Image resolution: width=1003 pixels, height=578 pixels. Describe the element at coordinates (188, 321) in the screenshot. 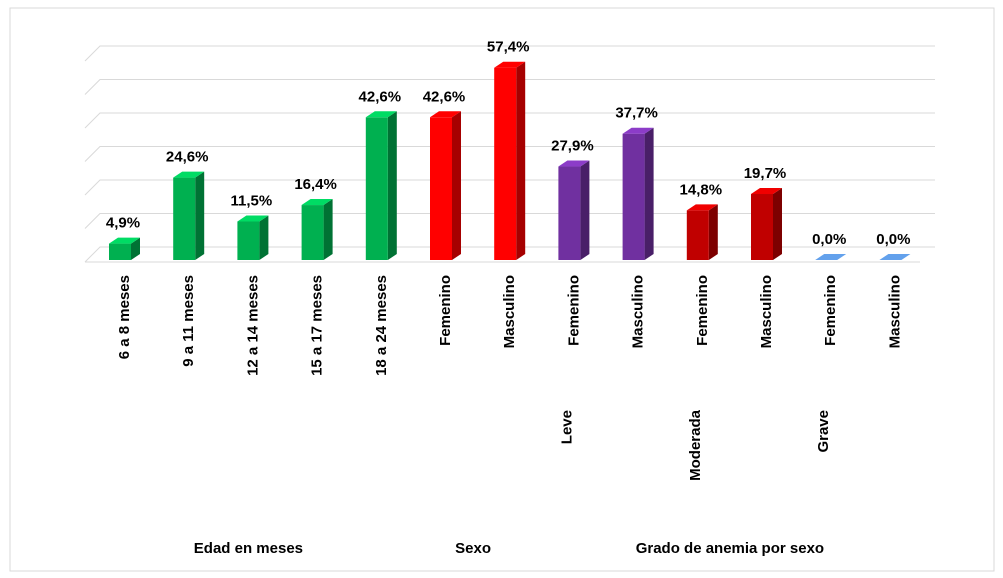

I see `x-tick-label: 9 a 11 meses` at that location.